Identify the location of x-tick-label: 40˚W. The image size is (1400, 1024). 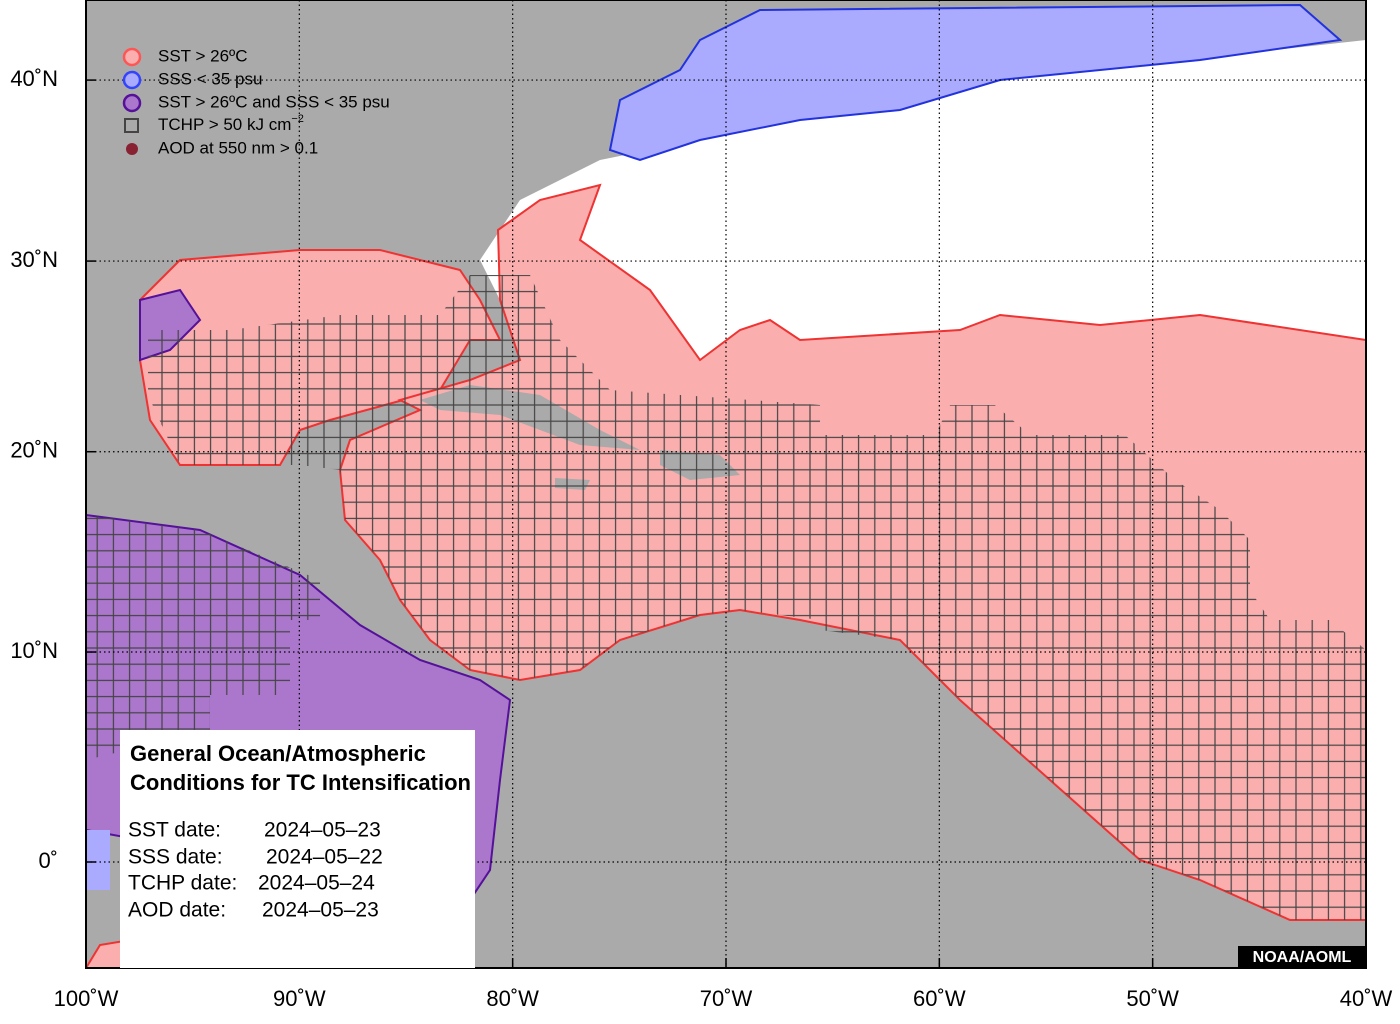
(1366, 998).